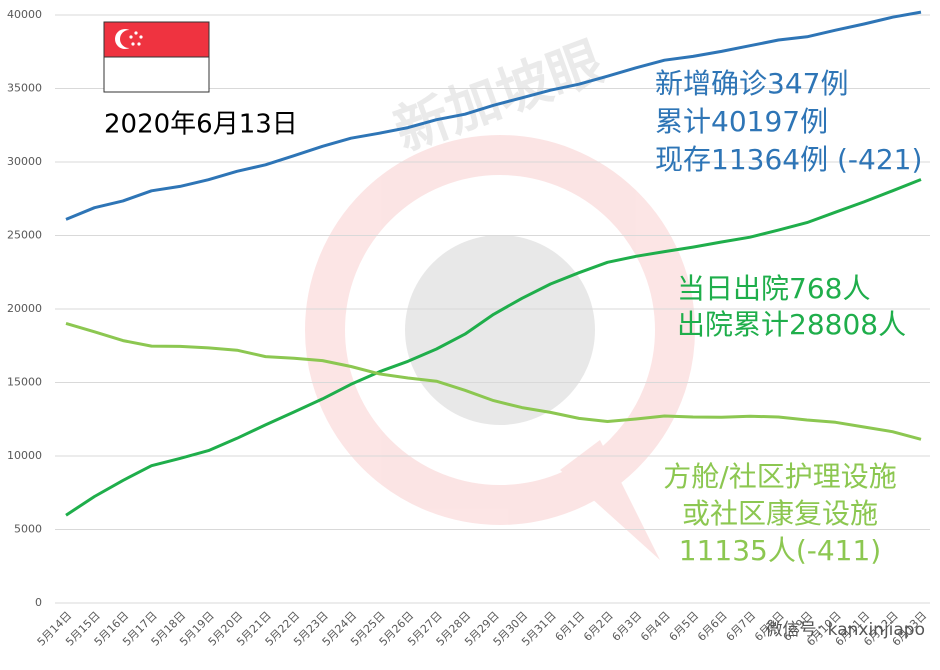 This screenshot has width=940, height=670. I want to click on x-tick-label: 6月1日, so click(570, 626).